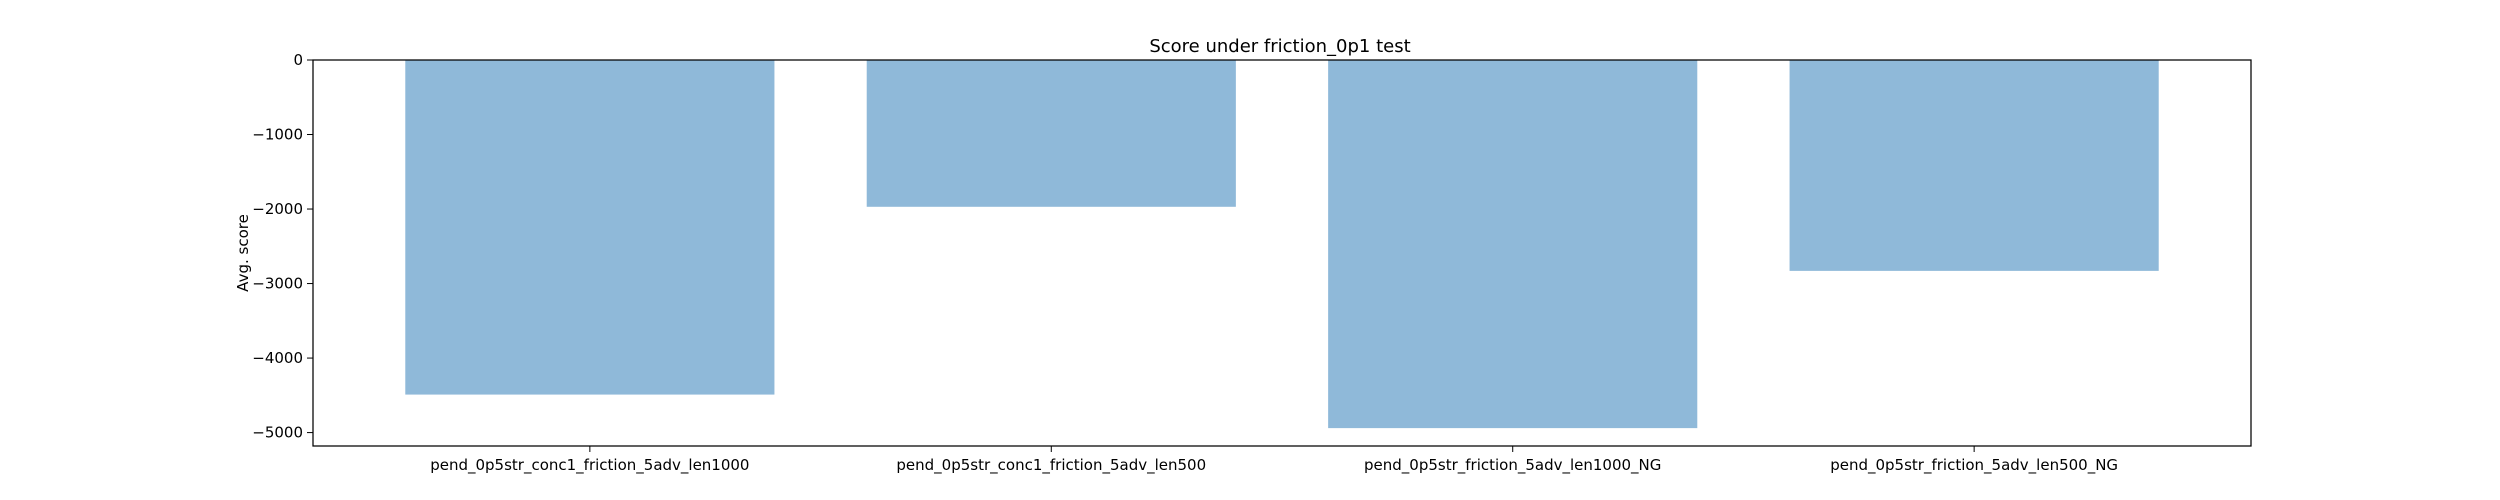  Describe the element at coordinates (277, 433) in the screenshot. I see `y-tick-label: −5000` at that location.